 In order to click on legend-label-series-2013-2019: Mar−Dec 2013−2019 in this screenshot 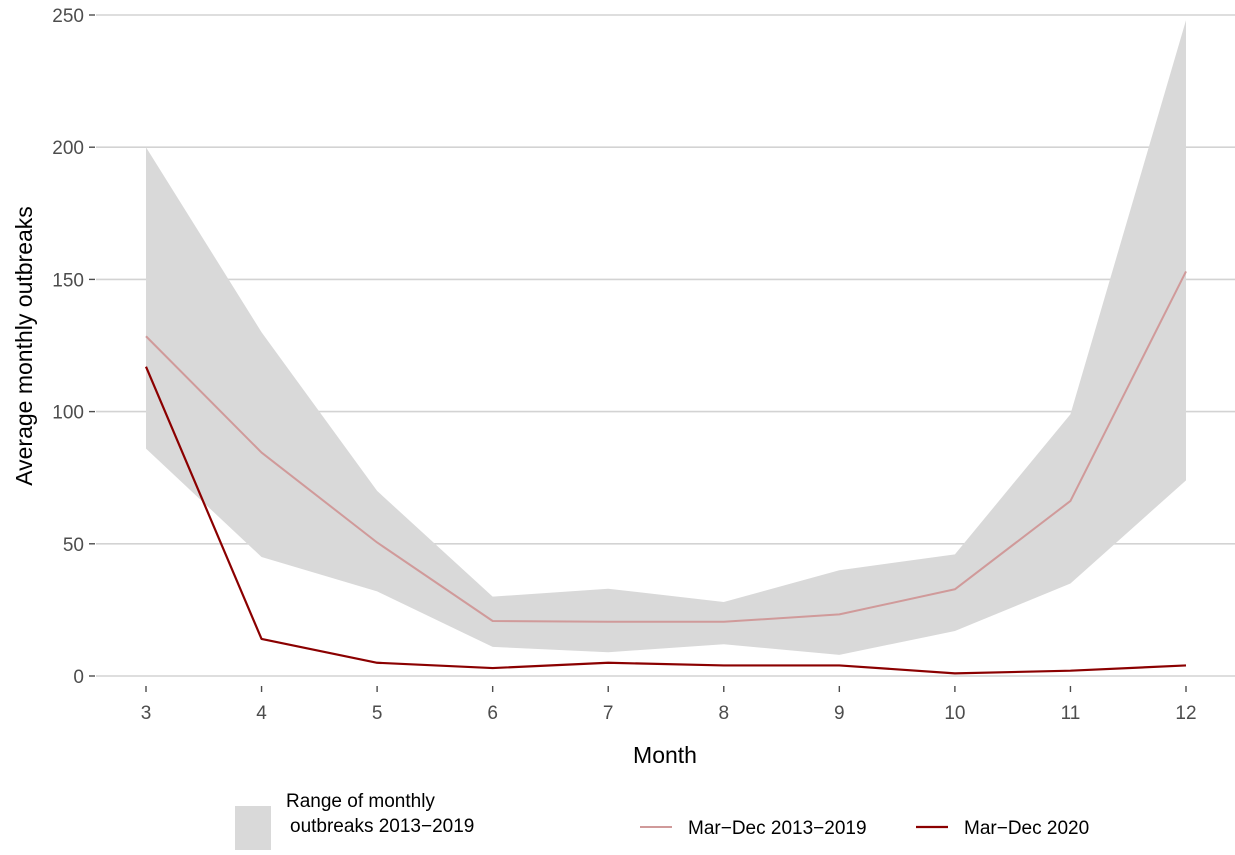, I will do `click(777, 828)`.